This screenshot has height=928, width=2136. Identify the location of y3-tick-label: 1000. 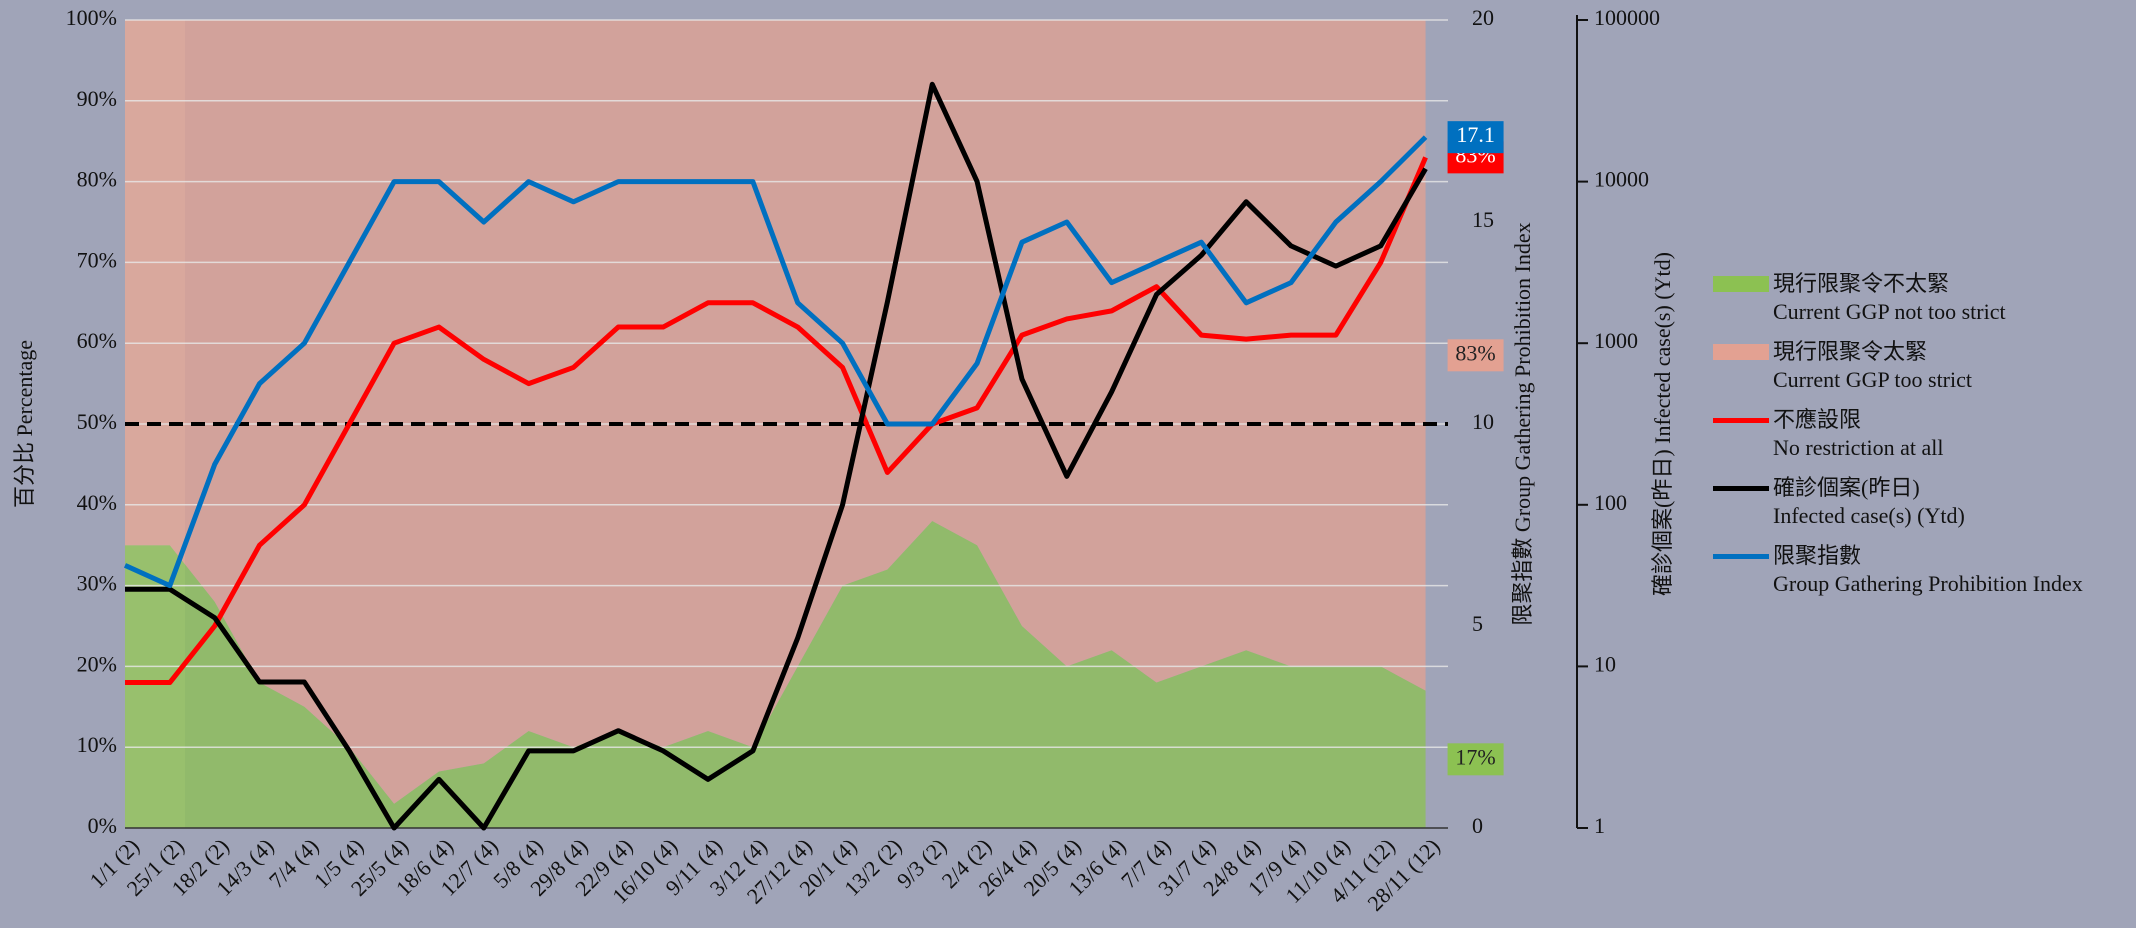
(1616, 340).